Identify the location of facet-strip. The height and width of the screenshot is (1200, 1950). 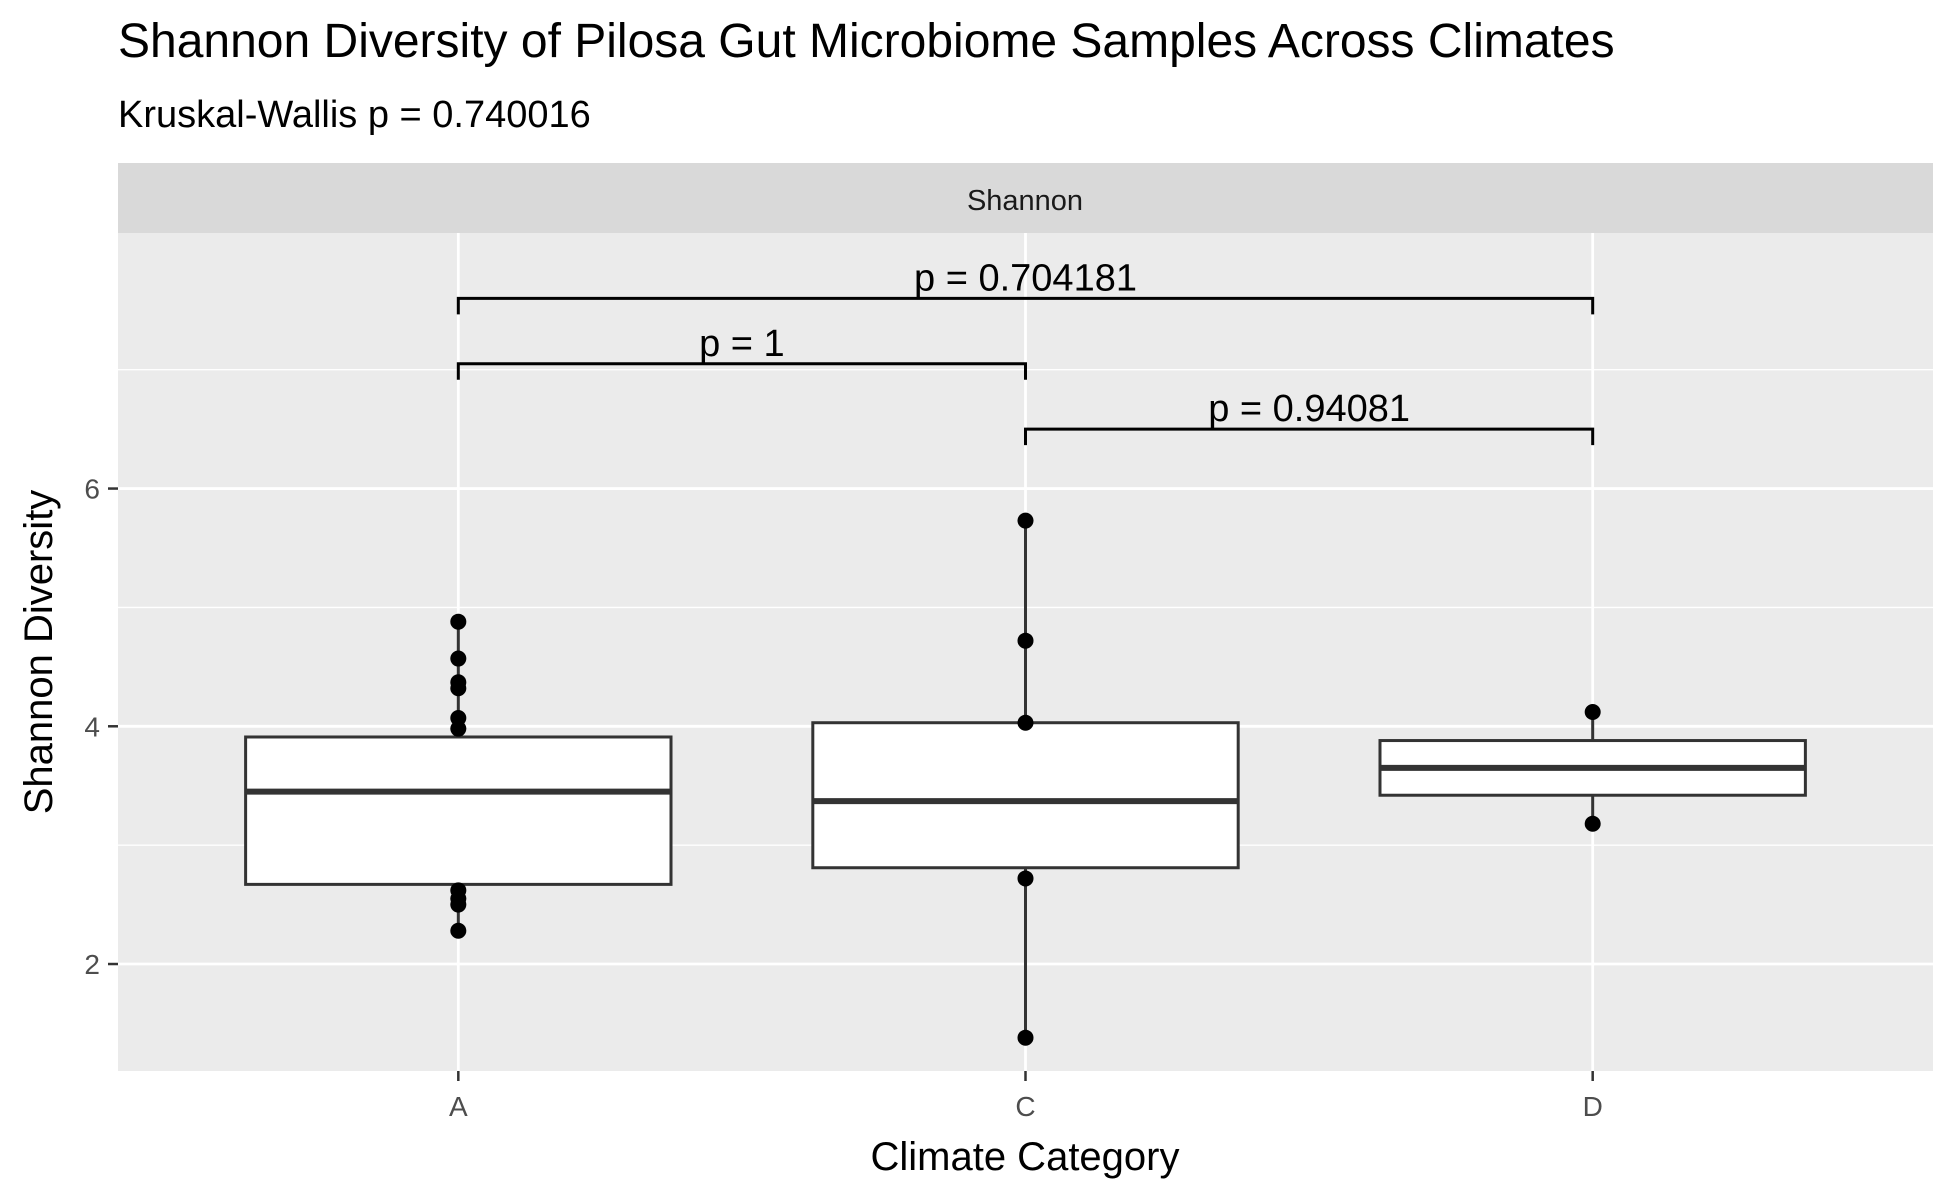
(1025, 198).